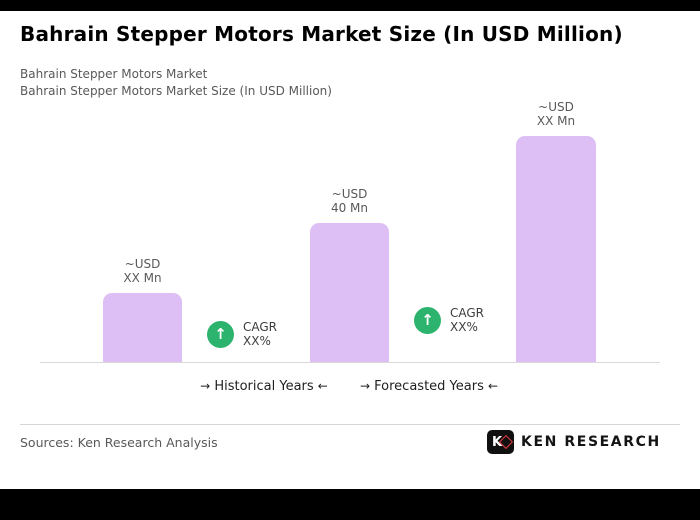 This screenshot has height=520, width=700. I want to click on bar-label-line: 40 Mn, so click(349, 208).